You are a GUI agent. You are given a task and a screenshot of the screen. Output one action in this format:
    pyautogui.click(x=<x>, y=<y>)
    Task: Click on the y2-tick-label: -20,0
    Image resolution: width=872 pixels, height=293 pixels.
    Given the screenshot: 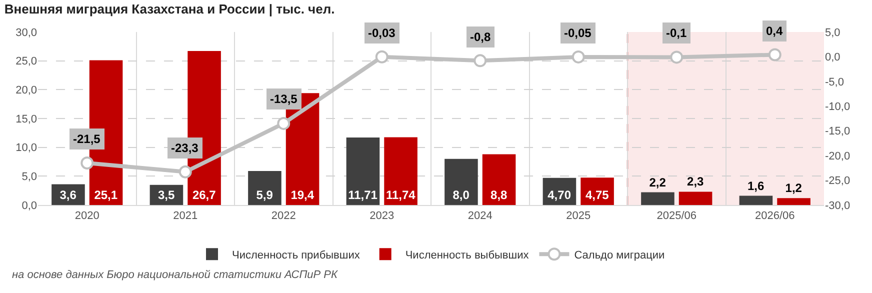 What is the action you would take?
    pyautogui.click(x=837, y=156)
    